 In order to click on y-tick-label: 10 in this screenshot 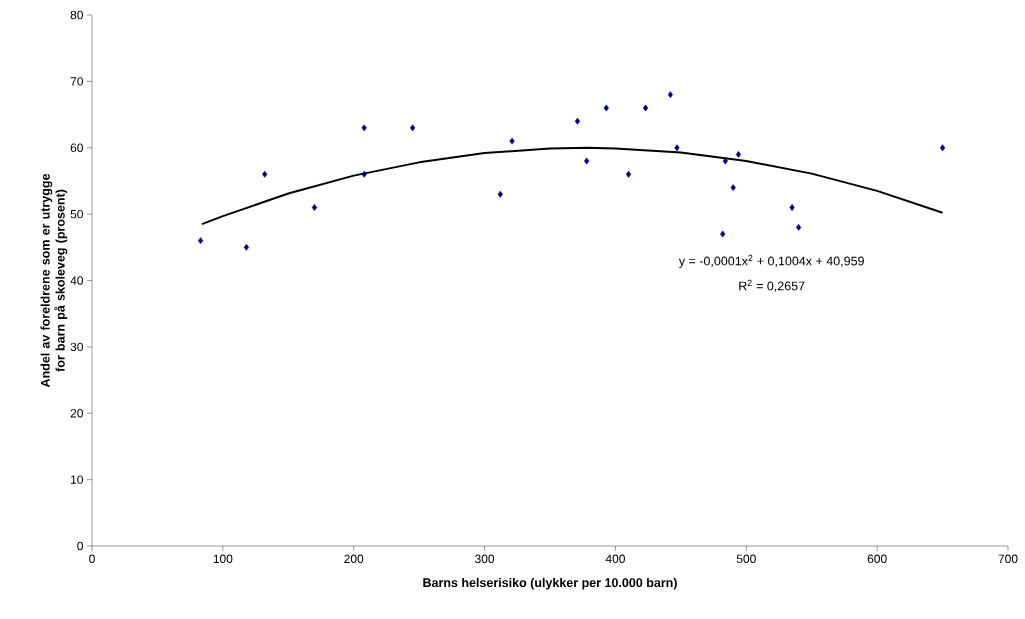, I will do `click(77, 479)`.